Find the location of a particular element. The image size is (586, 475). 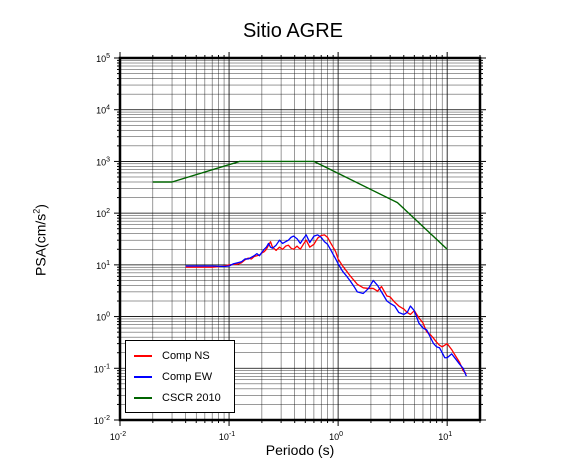

series-line-comp-ew is located at coordinates (326, 305).